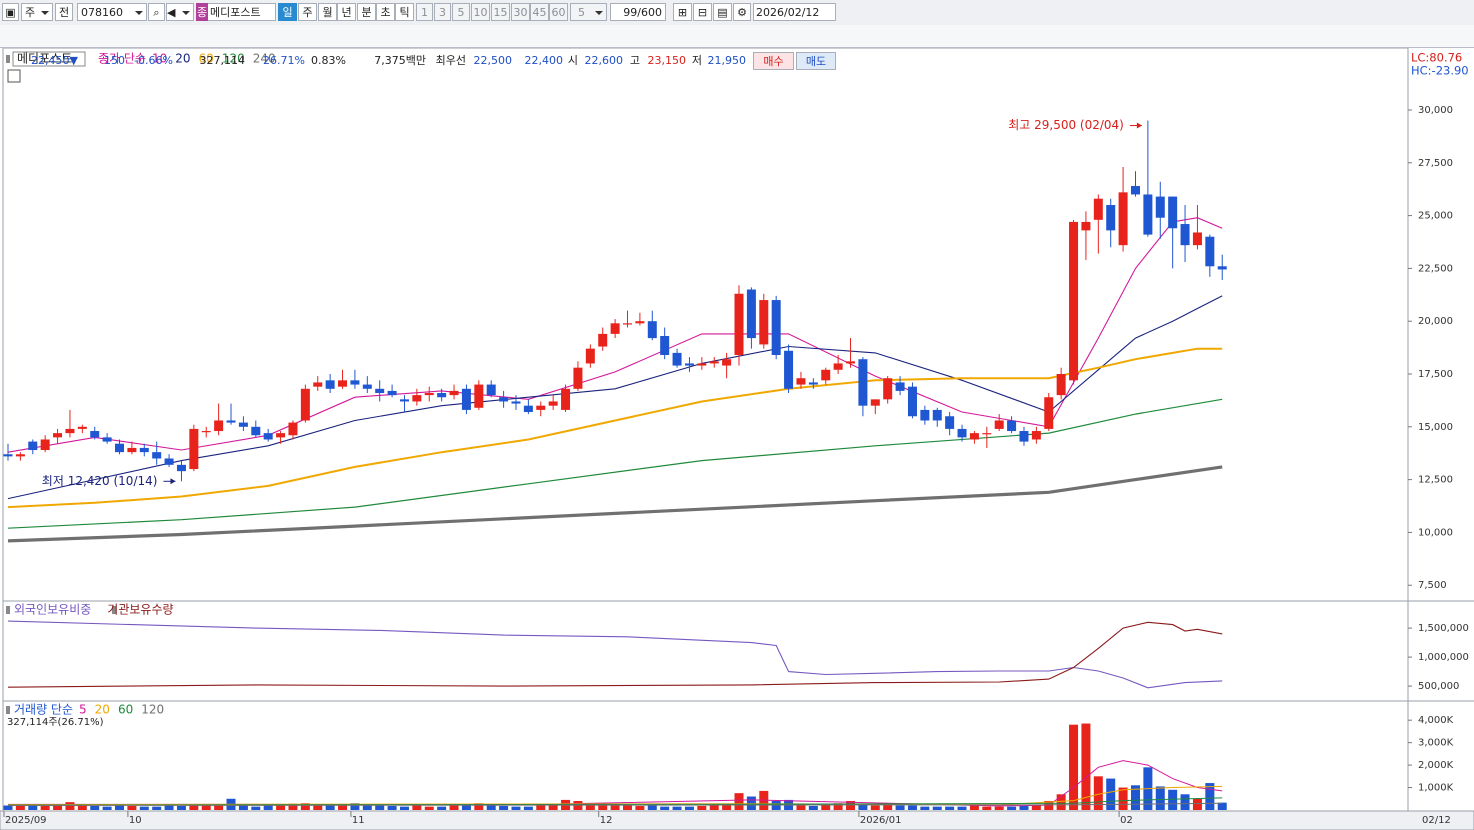  What do you see at coordinates (180, 12) in the screenshot?
I see `sound-button: ◀` at bounding box center [180, 12].